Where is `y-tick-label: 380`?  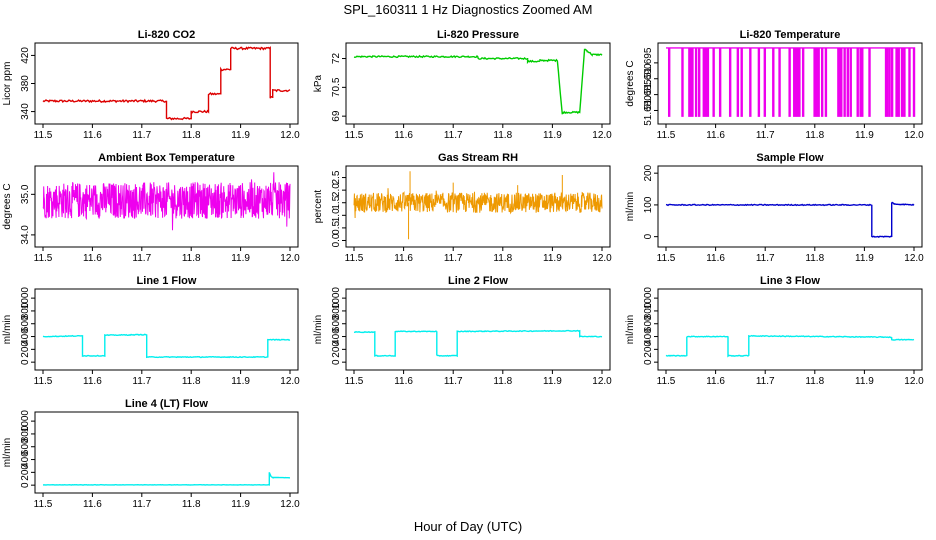
y-tick-label: 380 is located at coordinates (25, 83).